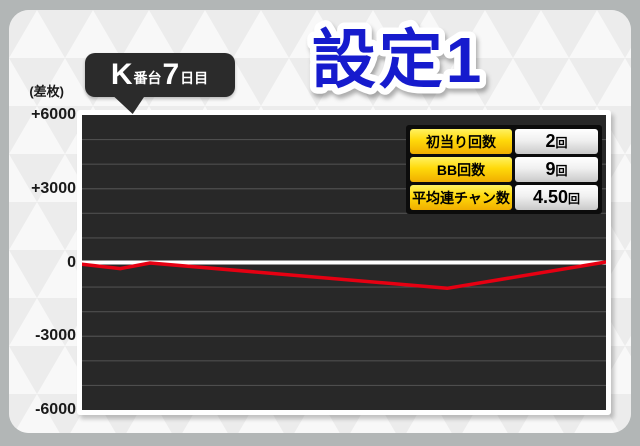 The width and height of the screenshot is (640, 446). What do you see at coordinates (71, 262) in the screenshot?
I see `y-axis-tick: 0` at bounding box center [71, 262].